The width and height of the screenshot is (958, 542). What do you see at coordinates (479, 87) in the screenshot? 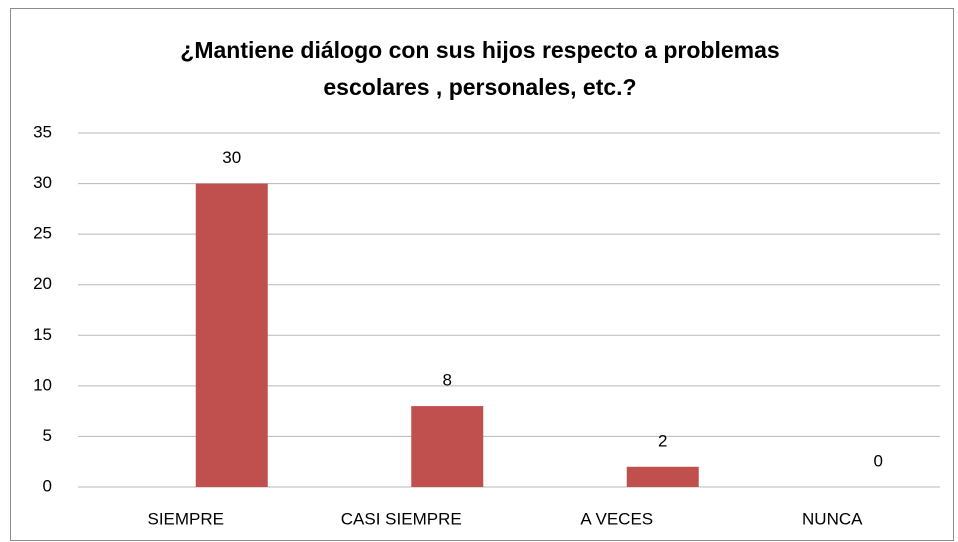
I see `chart-title: escolares , personales, etc.?` at bounding box center [479, 87].